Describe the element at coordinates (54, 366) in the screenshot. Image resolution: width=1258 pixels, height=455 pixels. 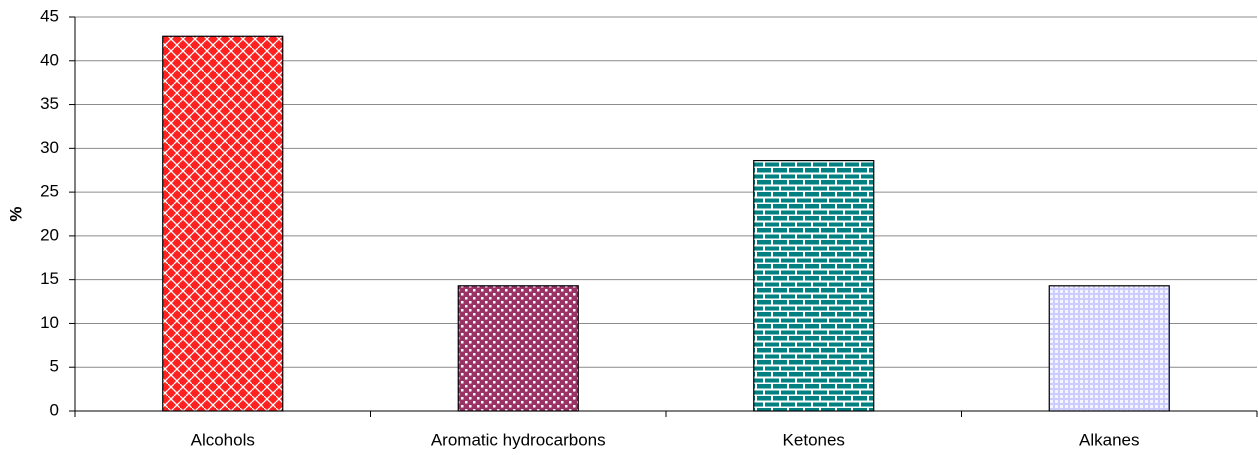
I see `y-tick-label: 5` at that location.